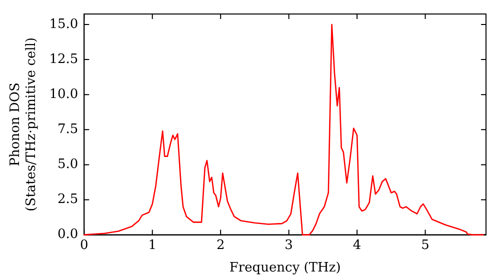  I want to click on y-tick-label: 2.5, so click(67, 200).